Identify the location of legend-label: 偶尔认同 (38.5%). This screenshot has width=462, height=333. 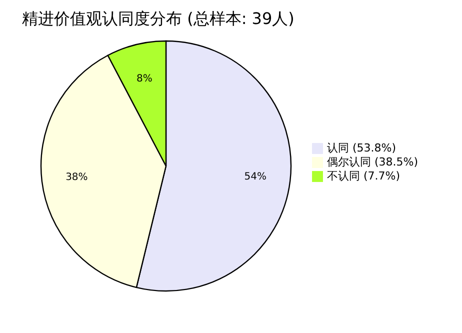
(372, 162).